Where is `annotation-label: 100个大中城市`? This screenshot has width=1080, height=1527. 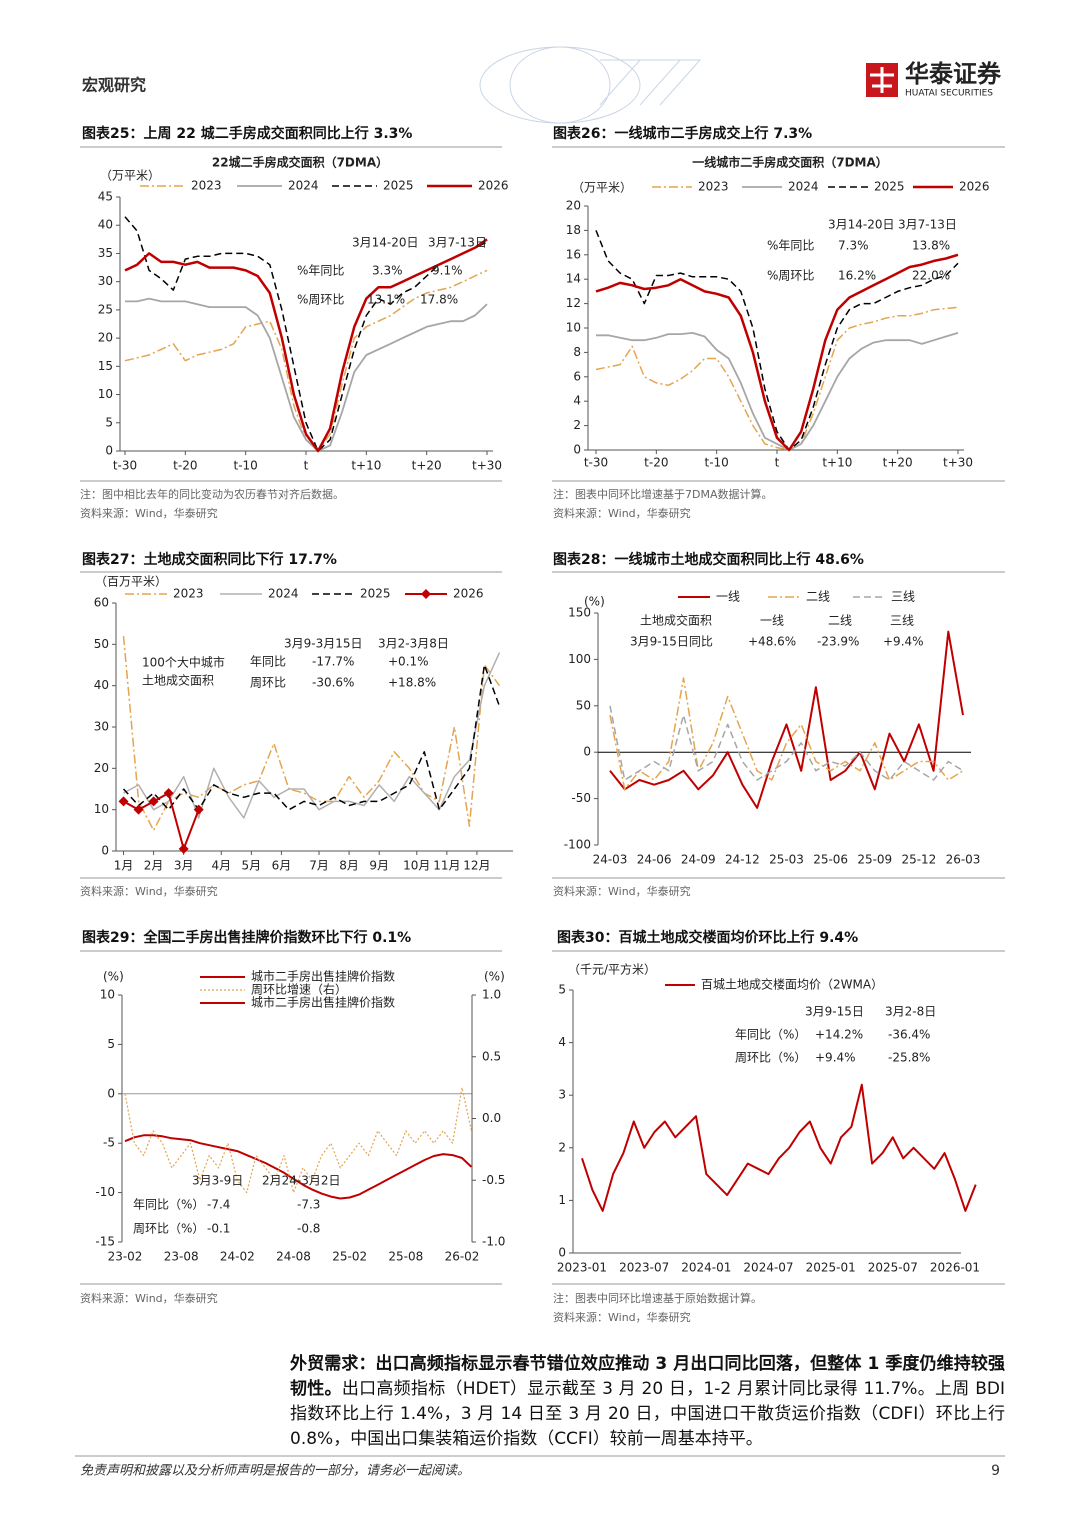 annotation-label: 100个大中城市 is located at coordinates (183, 662).